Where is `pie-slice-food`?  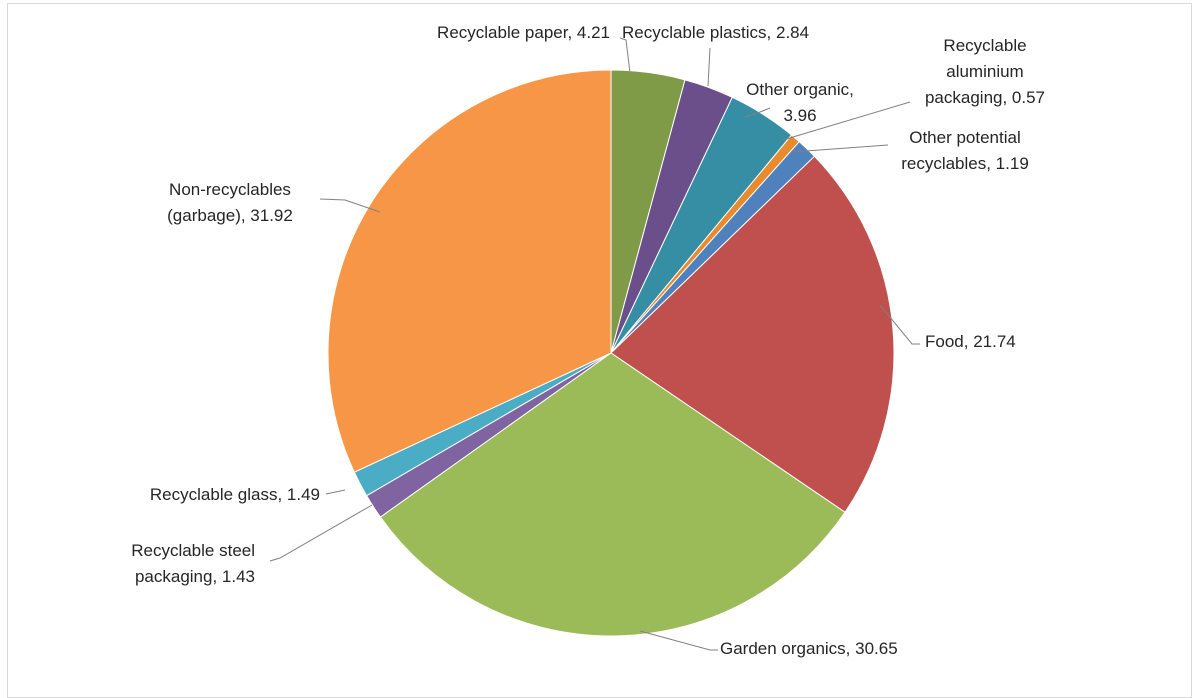 pie-slice-food is located at coordinates (752, 334).